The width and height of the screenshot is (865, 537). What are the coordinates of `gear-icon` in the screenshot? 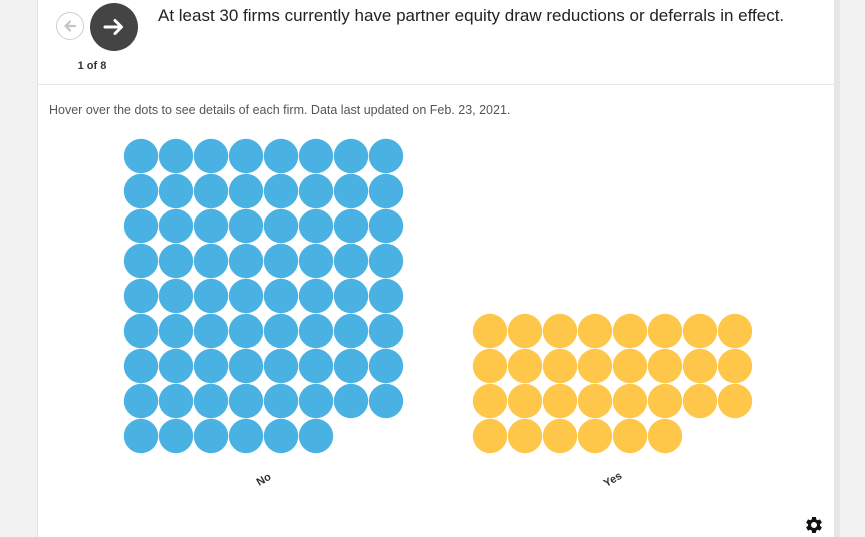 It's located at (814, 525).